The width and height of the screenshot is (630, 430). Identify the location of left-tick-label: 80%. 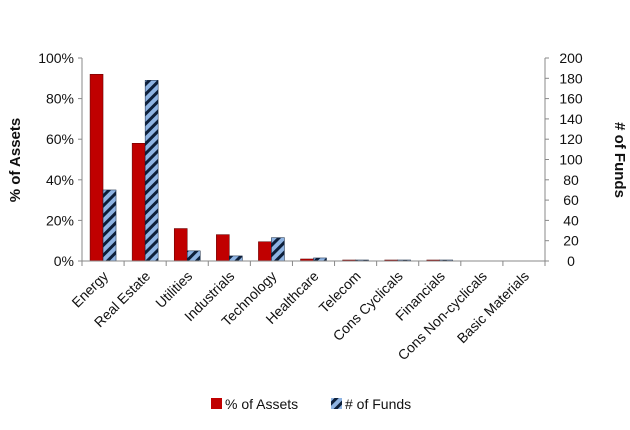
(60, 99).